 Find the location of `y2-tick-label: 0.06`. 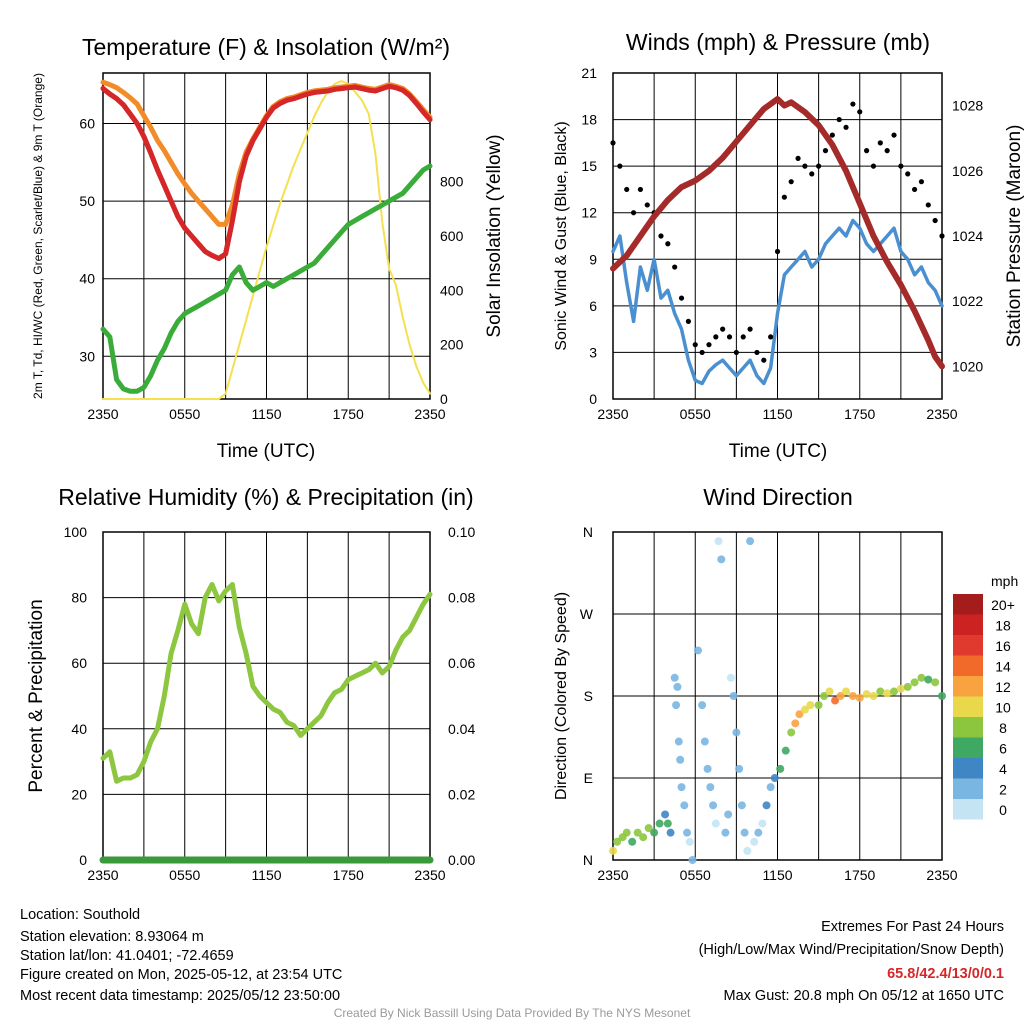

y2-tick-label: 0.06 is located at coordinates (461, 663).